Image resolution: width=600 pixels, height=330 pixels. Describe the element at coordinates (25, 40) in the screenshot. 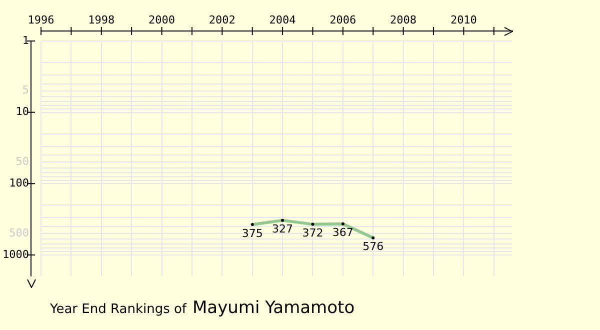

I see `y-tick-label: 1` at that location.